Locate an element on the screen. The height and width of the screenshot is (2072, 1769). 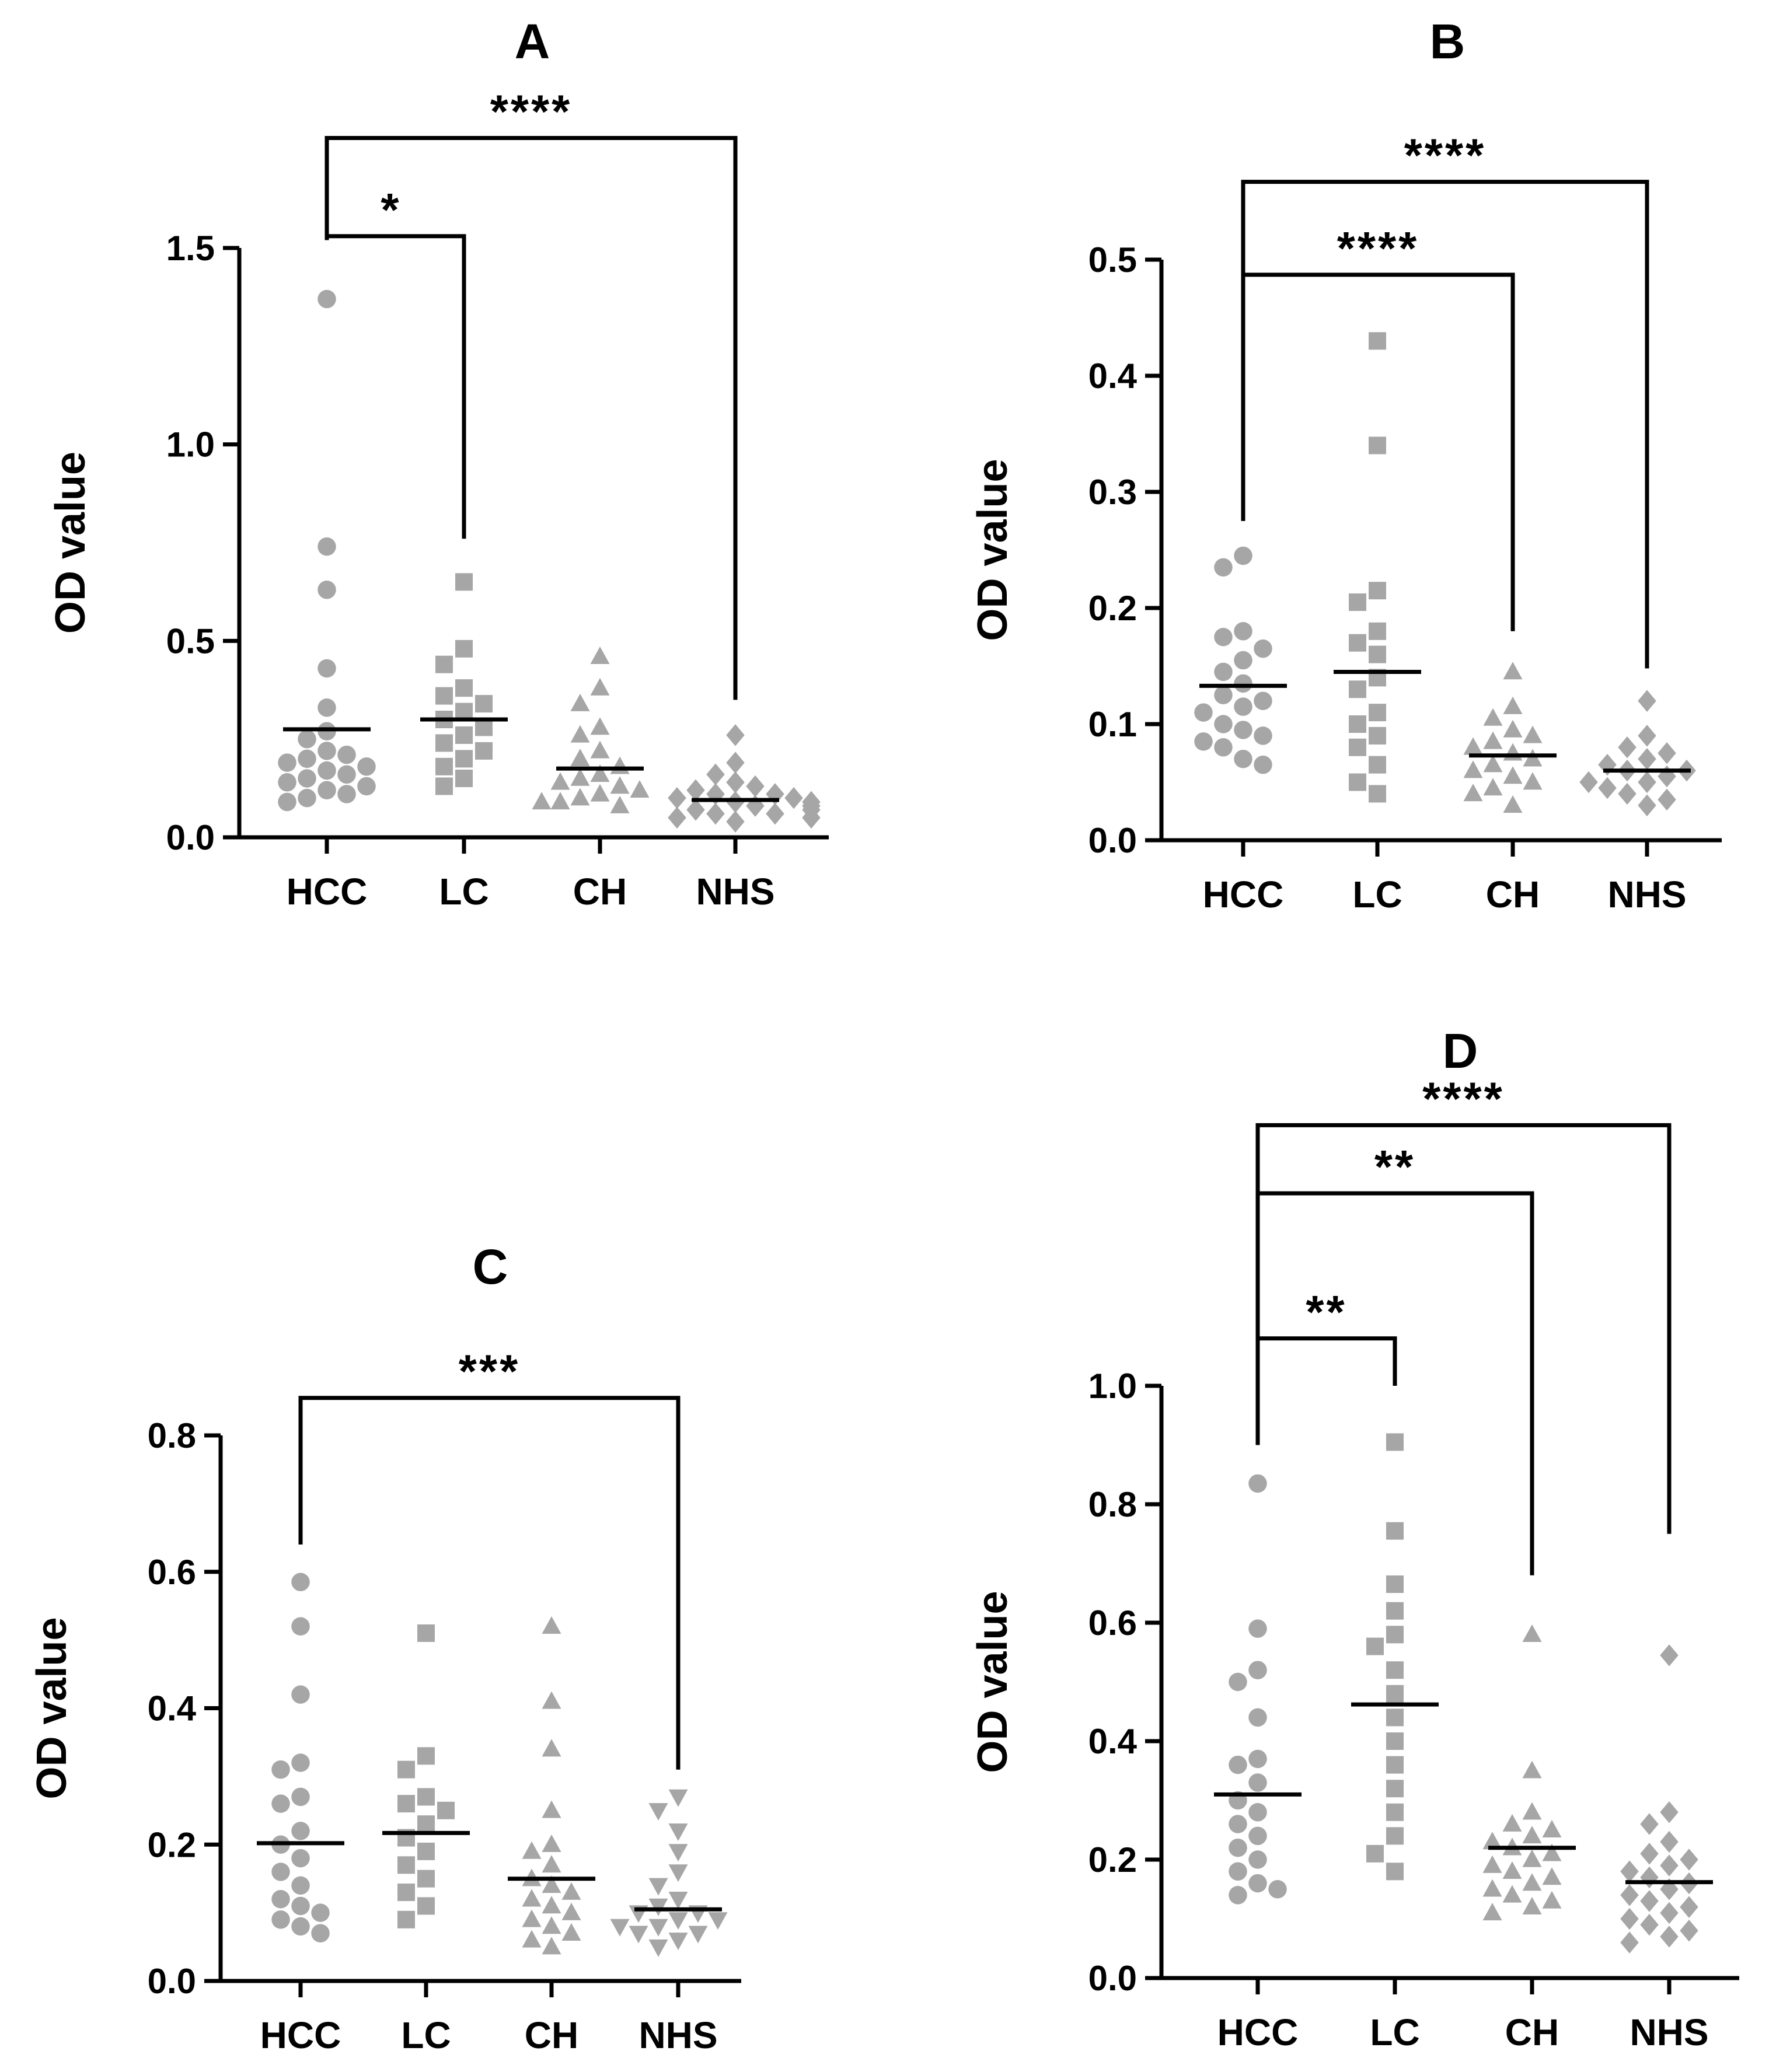
panel-title: D is located at coordinates (1460, 1050).